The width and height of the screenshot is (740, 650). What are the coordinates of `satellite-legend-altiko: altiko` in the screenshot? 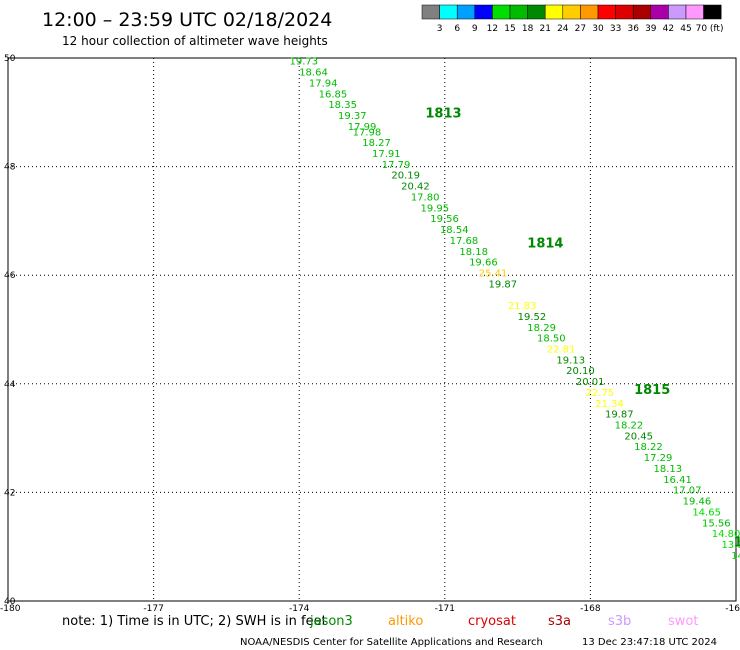 It's located at (405, 621).